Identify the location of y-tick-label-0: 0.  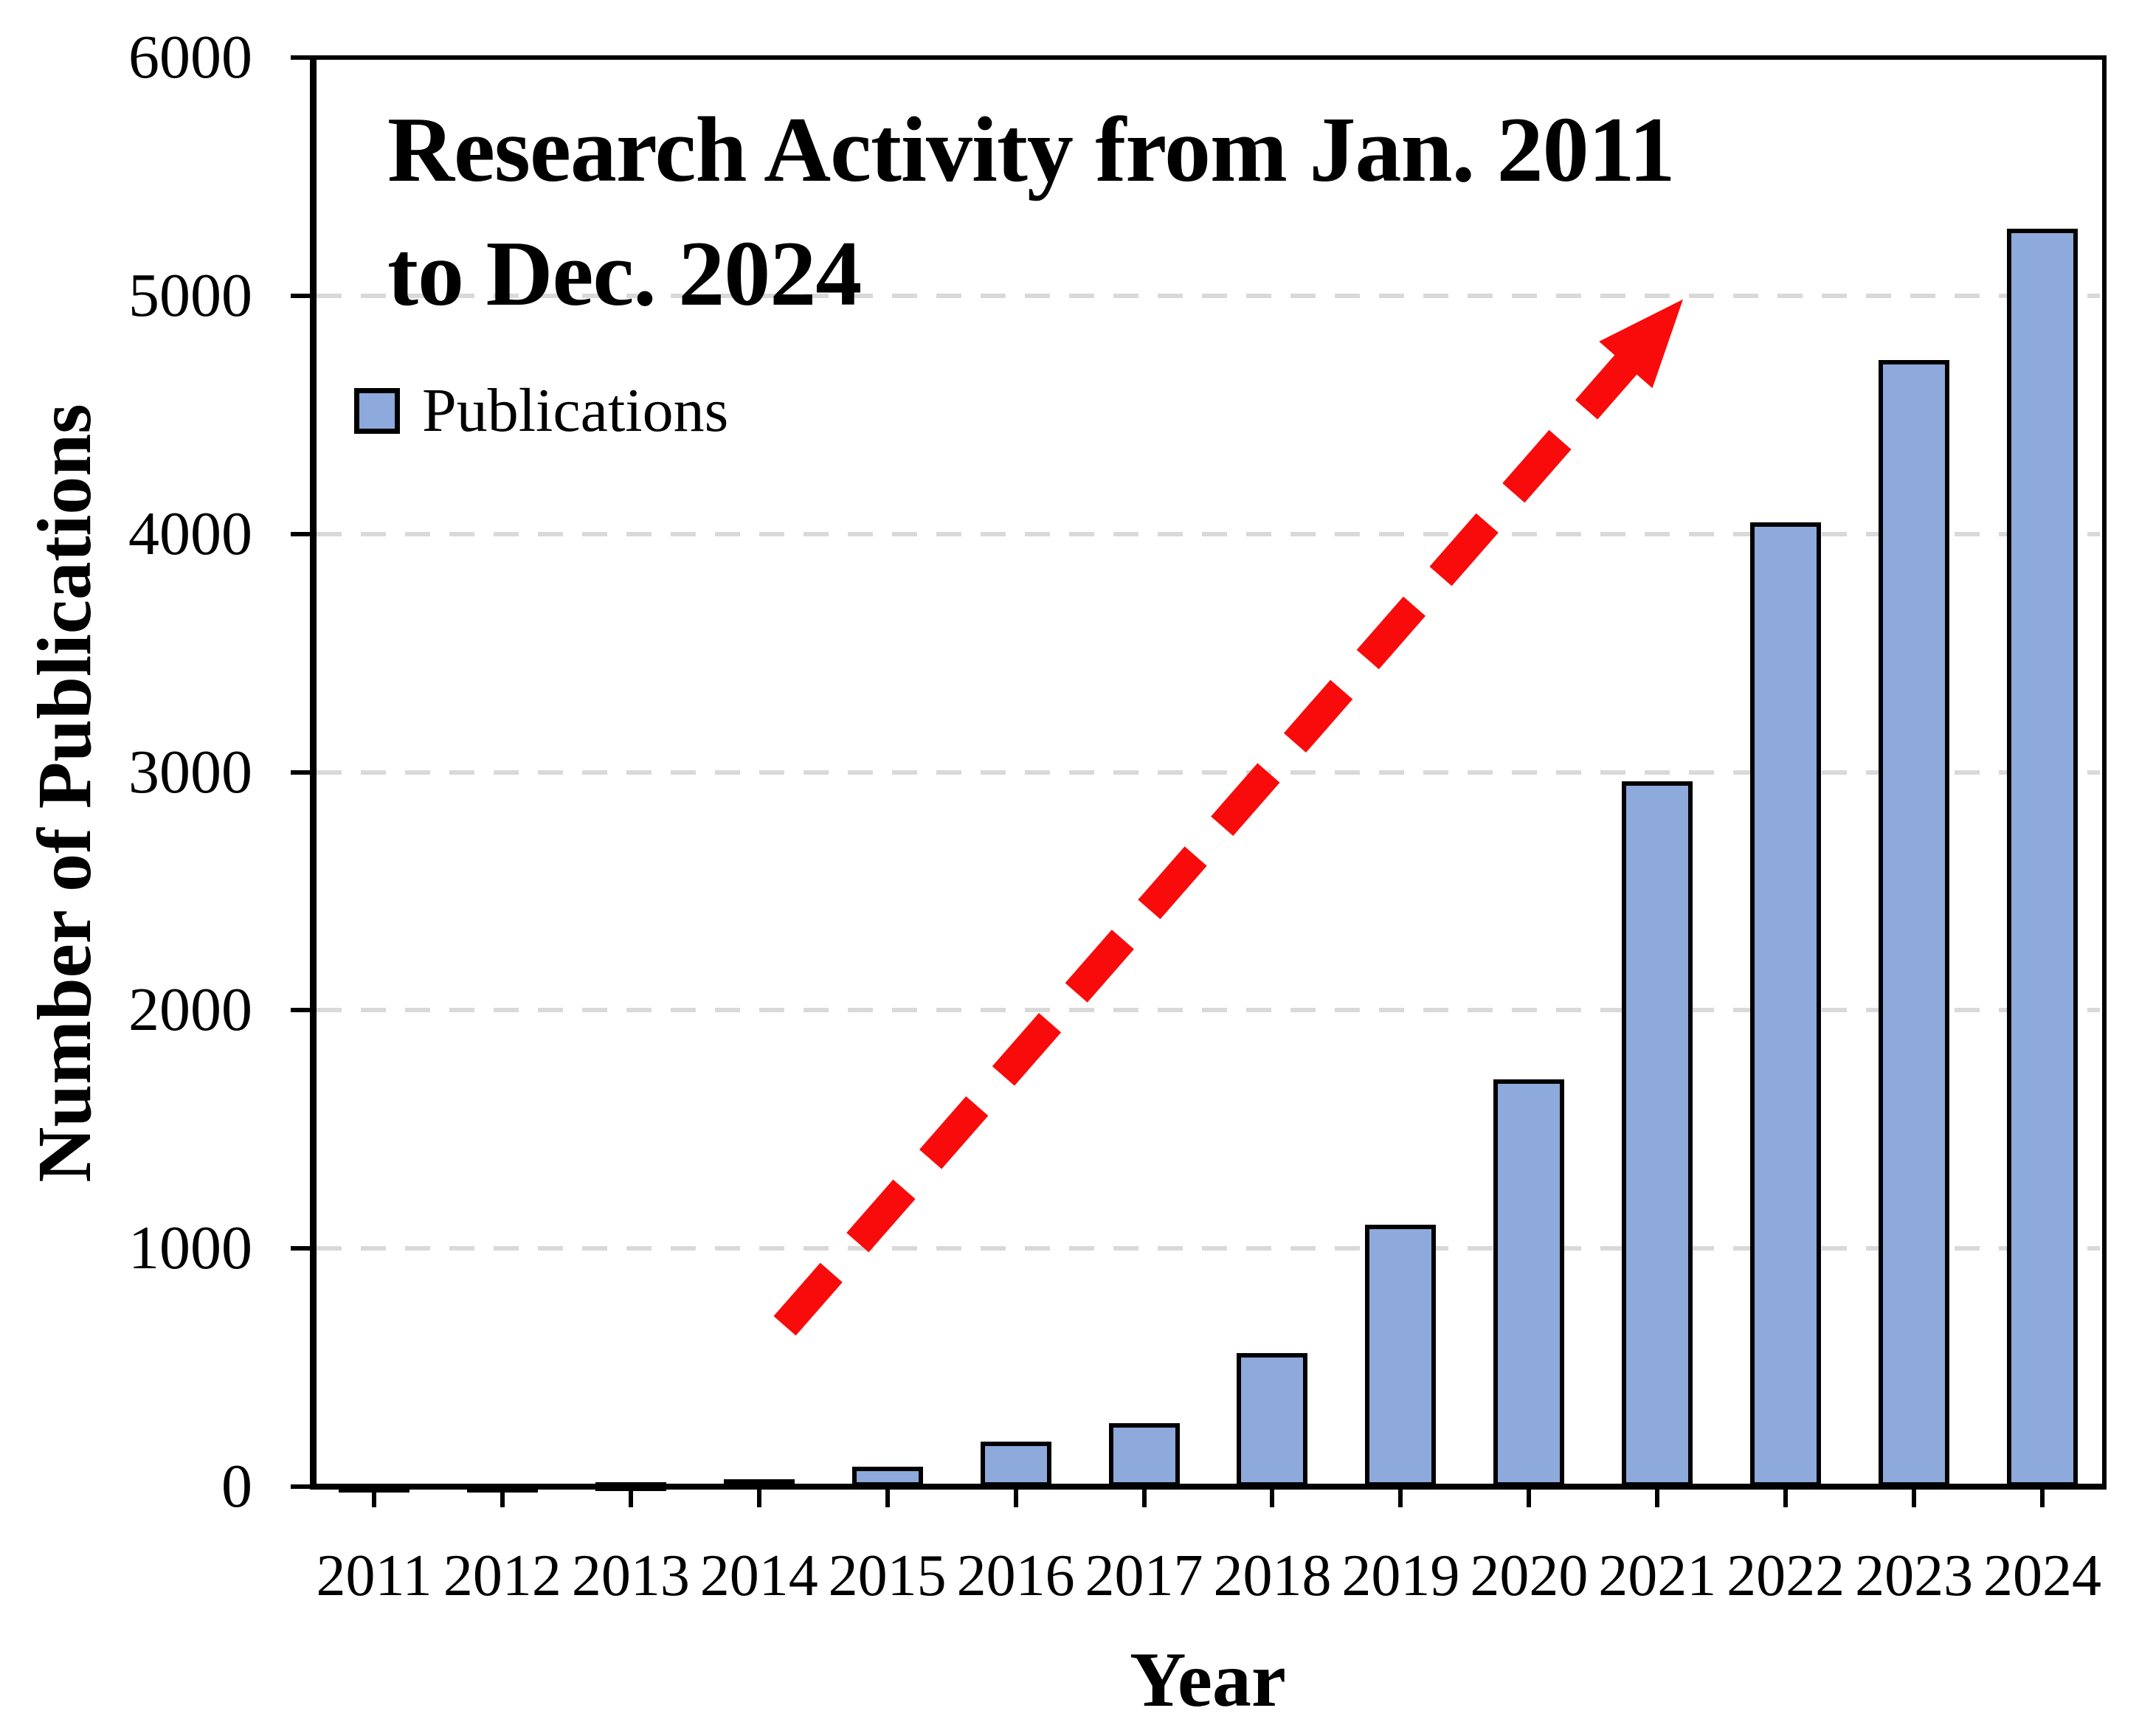
(236, 1486).